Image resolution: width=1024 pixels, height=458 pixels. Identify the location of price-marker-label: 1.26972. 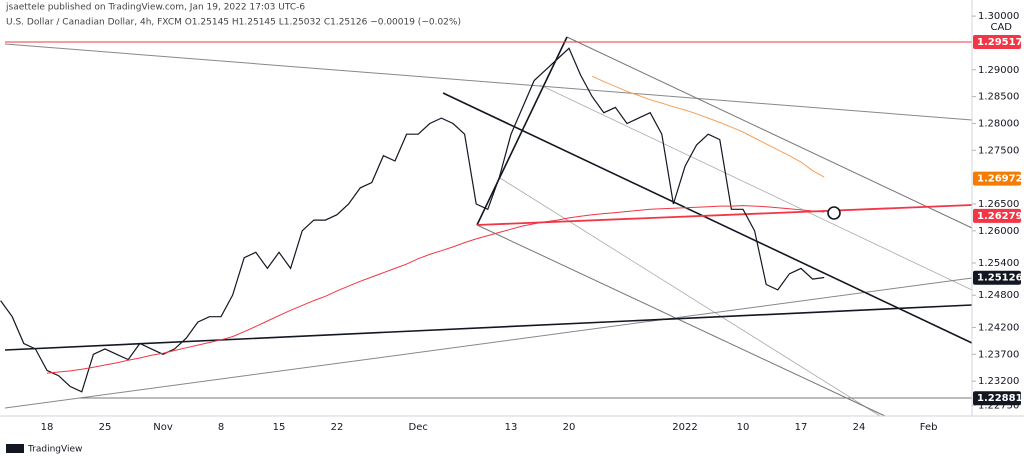
(1000, 179).